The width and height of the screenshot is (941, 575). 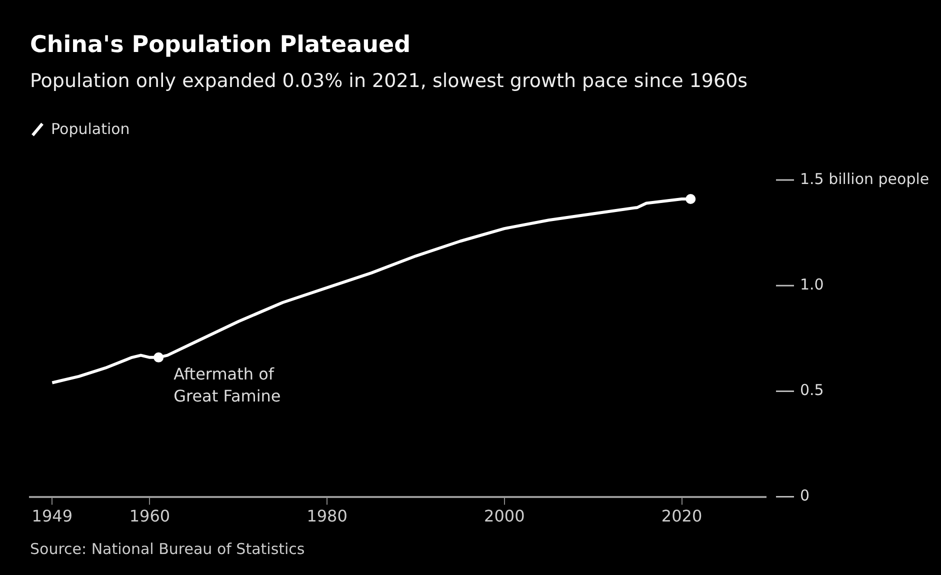 I want to click on y-tick-label: 1.5 billion people, so click(x=865, y=179).